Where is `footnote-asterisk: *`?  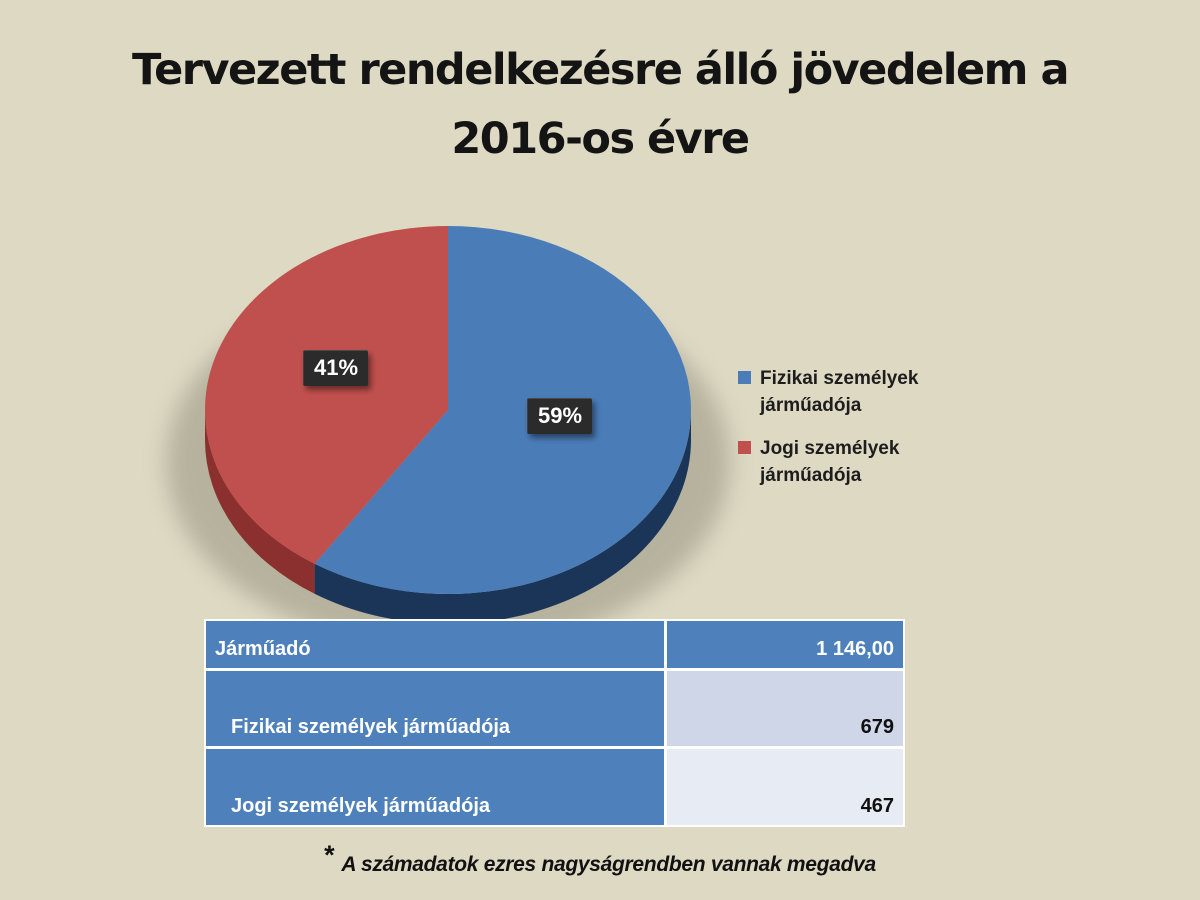
footnote-asterisk: * is located at coordinates (329, 855).